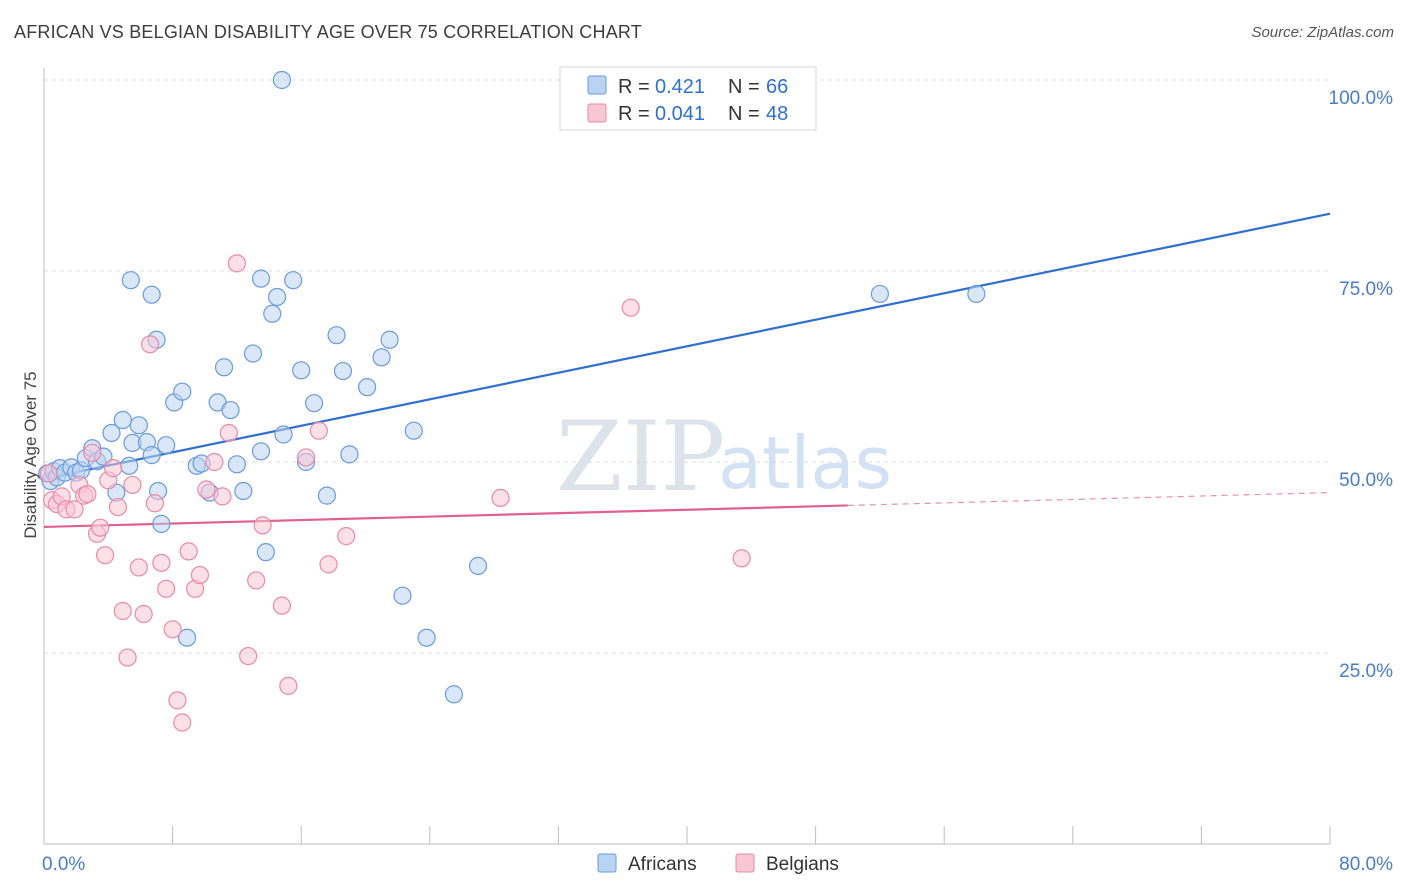  What do you see at coordinates (1089, 499) in the screenshot?
I see `belgians-trend-line-projection` at bounding box center [1089, 499].